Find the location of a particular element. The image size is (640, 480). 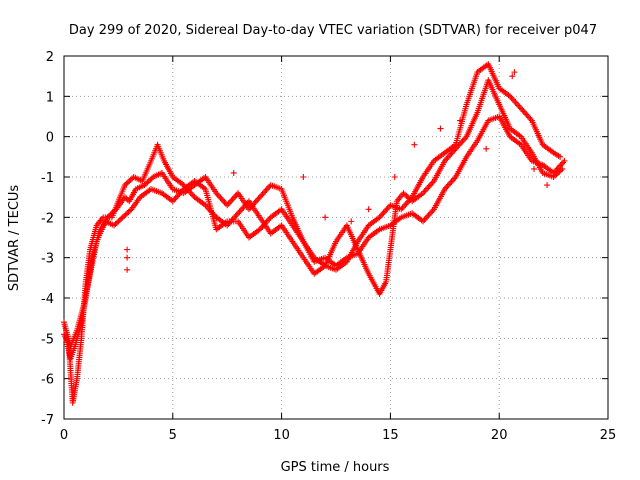

y-axis-label: SDTVAR / TECUs is located at coordinates (14, 238).